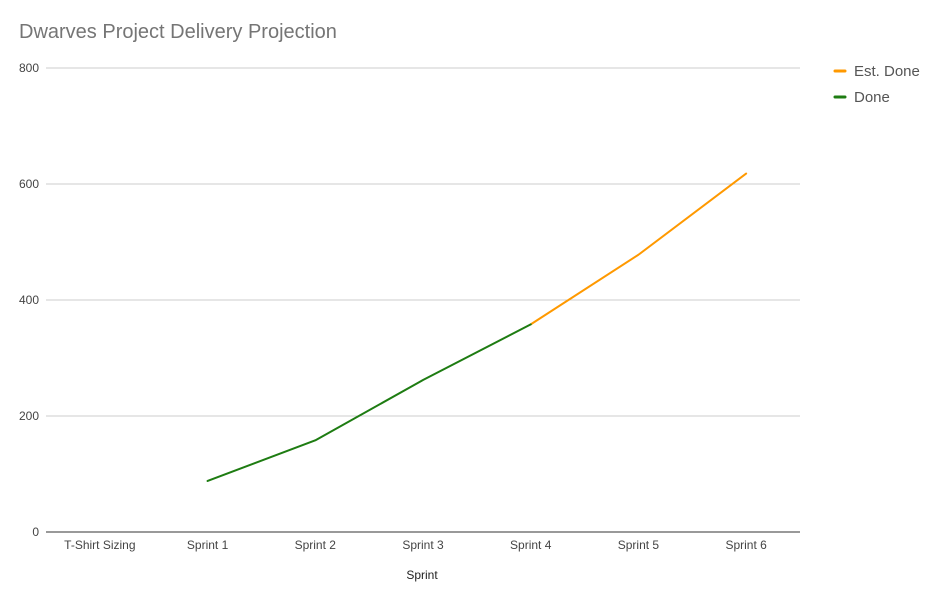  I want to click on y-axis-ticks: 0 200 400 600 800, so click(29, 300).